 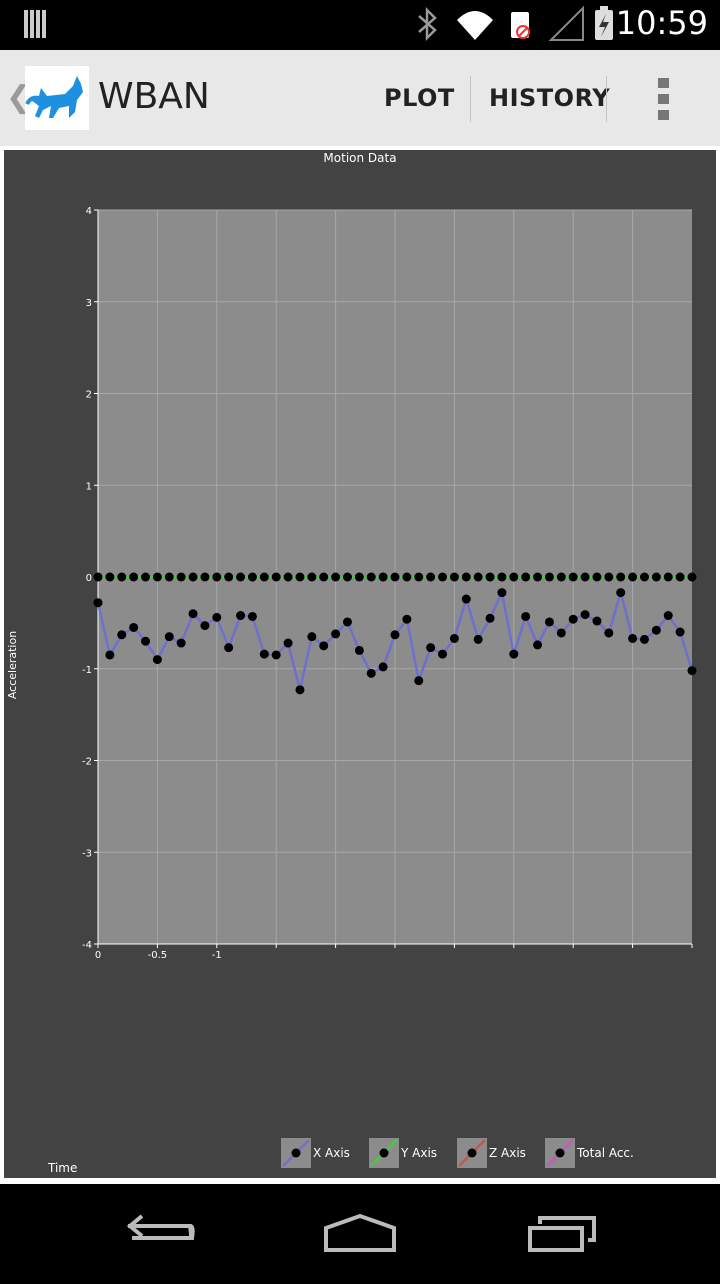 I want to click on app-title: WBAN, so click(x=154, y=96).